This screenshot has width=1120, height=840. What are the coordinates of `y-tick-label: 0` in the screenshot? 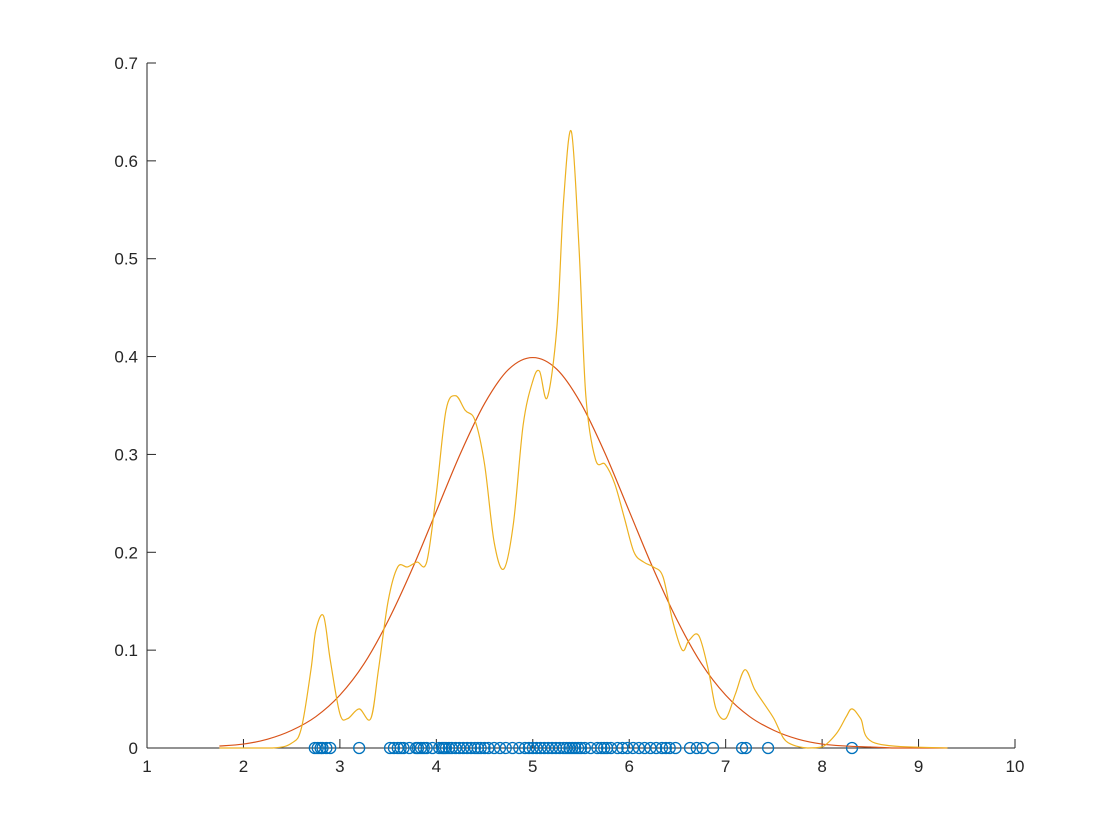 It's located at (133, 748).